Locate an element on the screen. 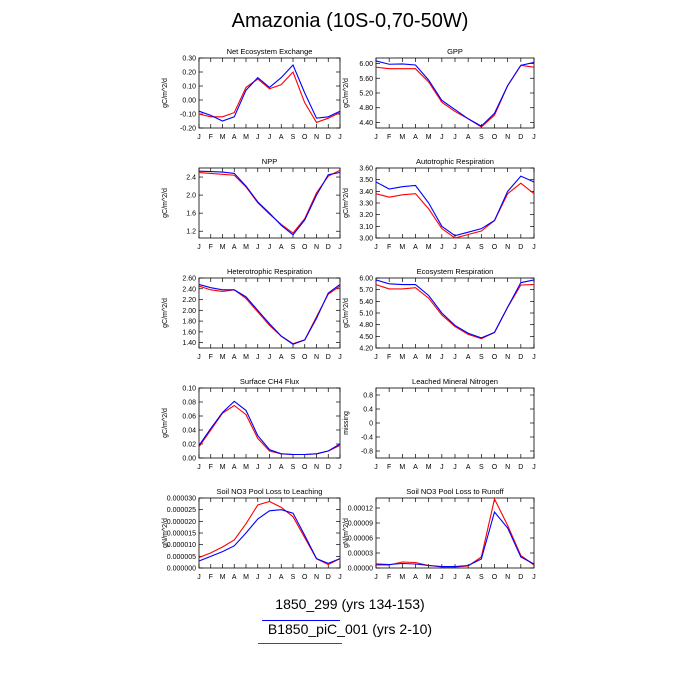  y-tick-label: 4.40 is located at coordinates (366, 123).